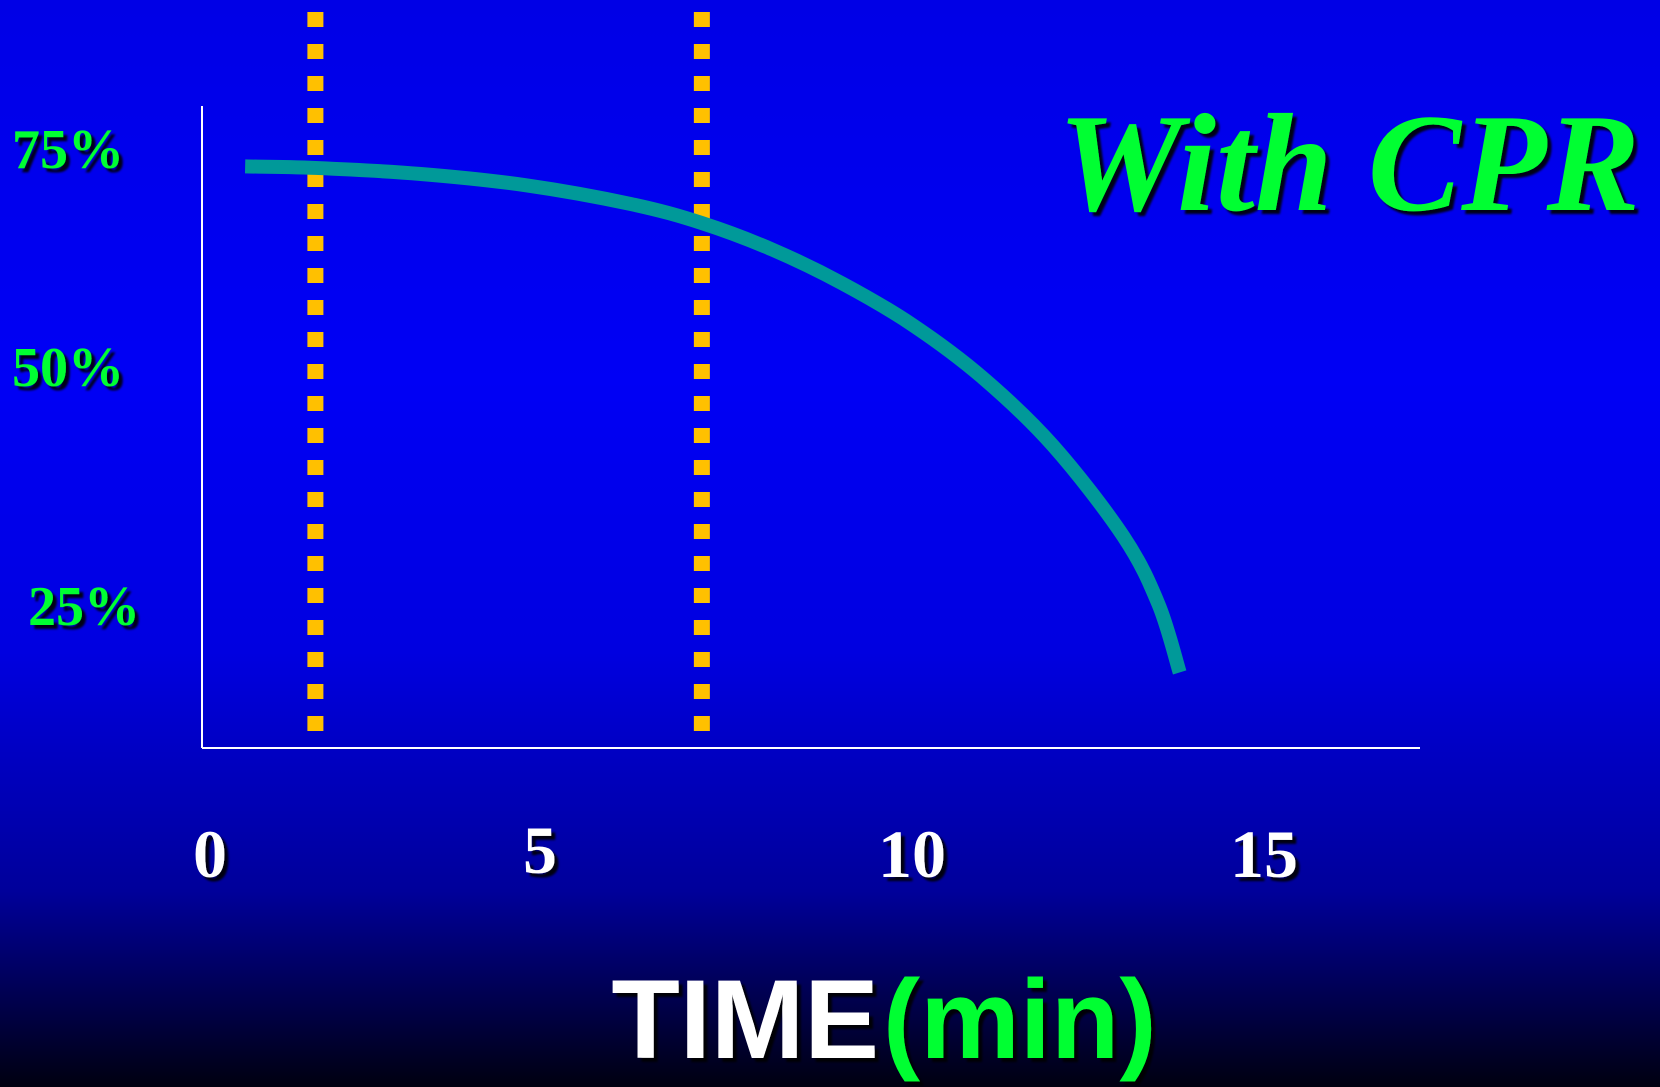 This screenshot has width=1660, height=1087. I want to click on x-tick-label: 15, so click(1264, 854).